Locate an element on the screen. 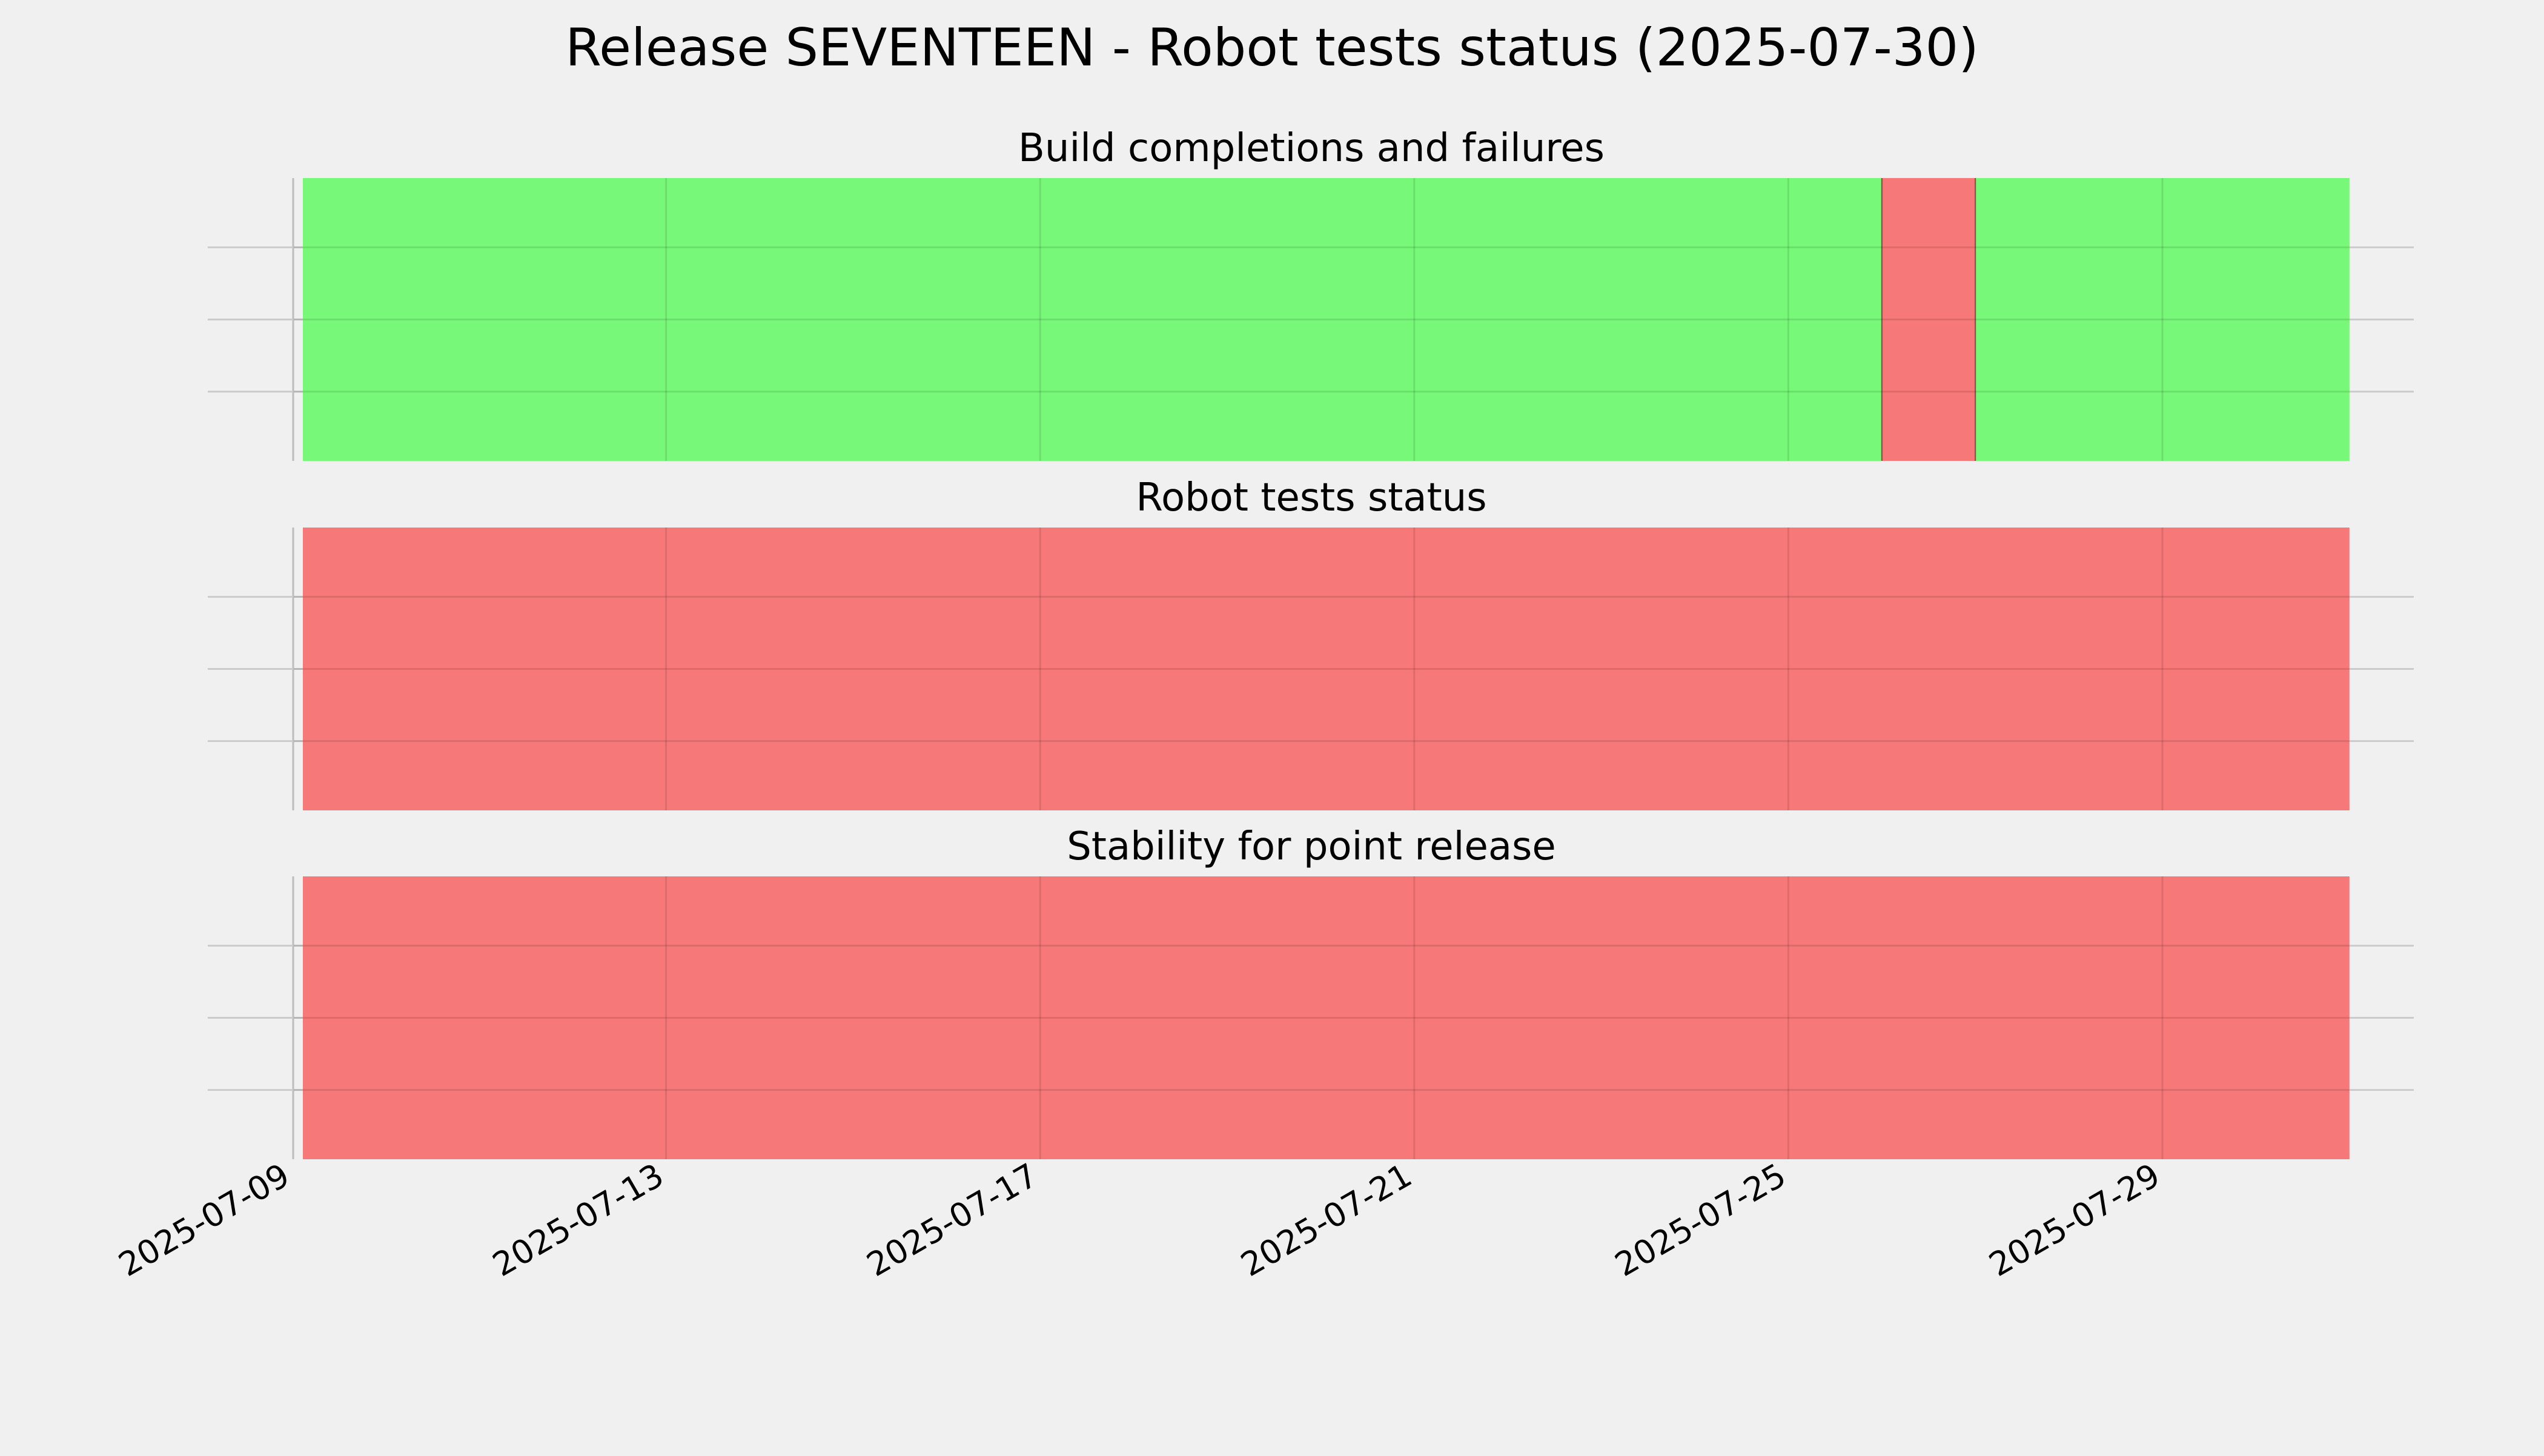 The image size is (2544, 1456). x-tick-label: 2025-07-17 is located at coordinates (952, 1220).